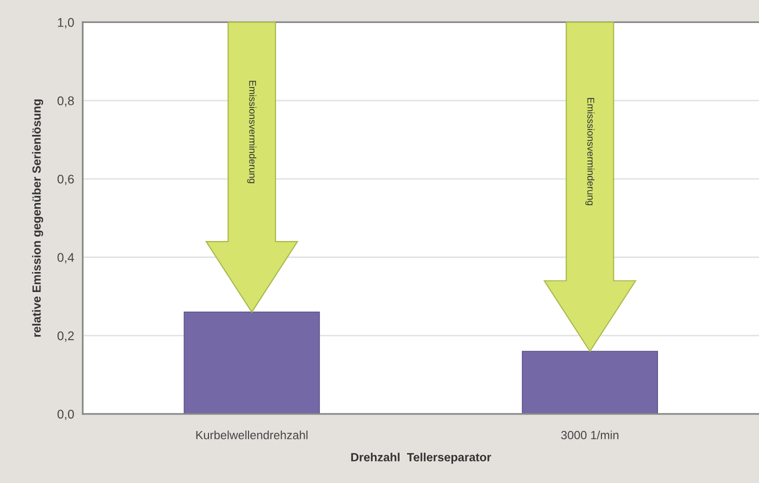  I want to click on y-axis-title: relative Emission gegenüber Serienlösung, so click(38, 218).